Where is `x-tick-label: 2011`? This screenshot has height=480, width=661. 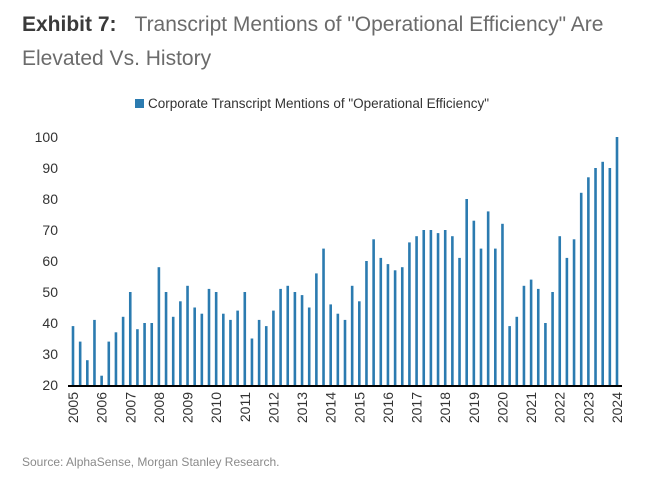 x-tick-label: 2011 is located at coordinates (245, 407).